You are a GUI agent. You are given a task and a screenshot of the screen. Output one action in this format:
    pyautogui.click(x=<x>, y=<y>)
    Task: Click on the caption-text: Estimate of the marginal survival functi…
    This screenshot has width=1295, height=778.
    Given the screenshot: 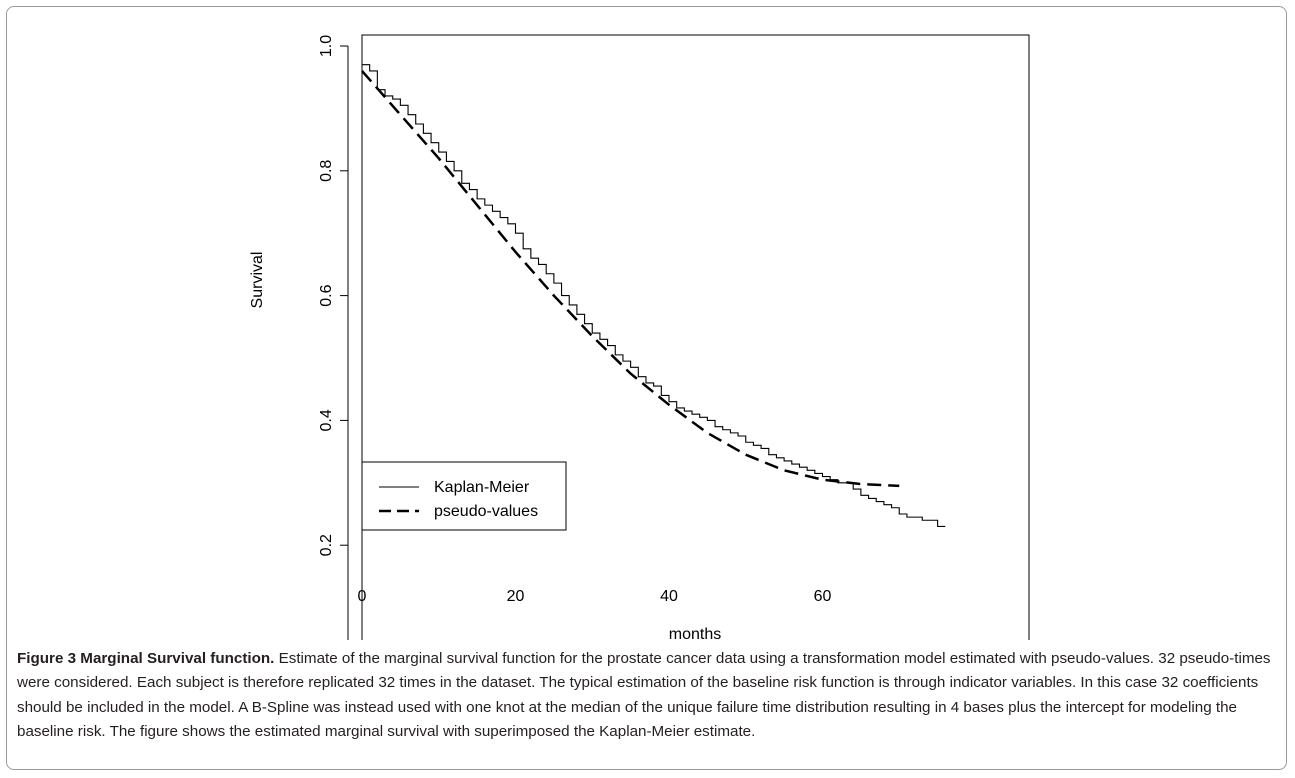 What is the action you would take?
    pyautogui.click(x=644, y=695)
    